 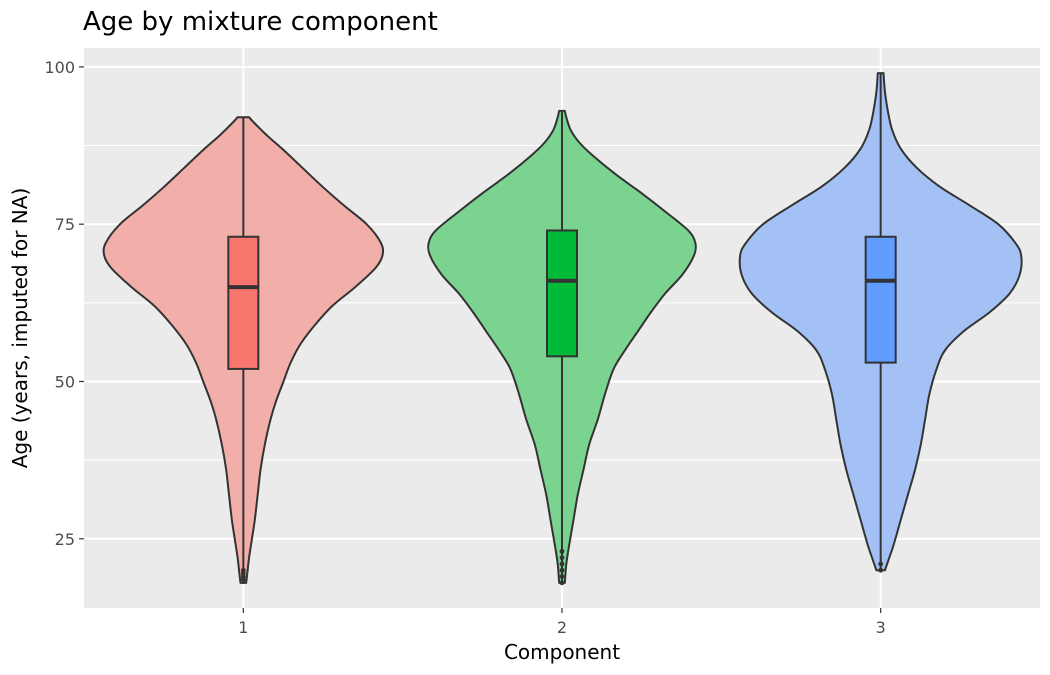 What do you see at coordinates (562, 627) in the screenshot?
I see `x-tick-label: 2` at bounding box center [562, 627].